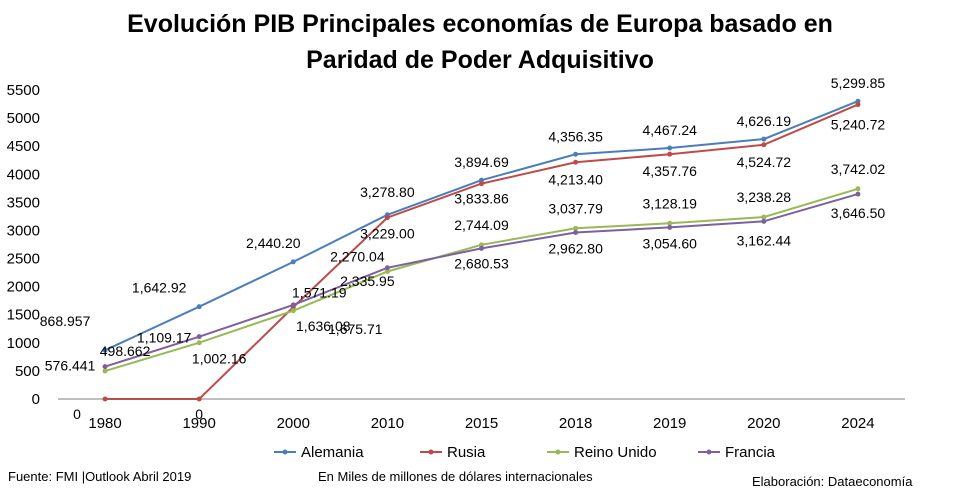 The width and height of the screenshot is (960, 492). Describe the element at coordinates (858, 125) in the screenshot. I see `data-label: 5,240.72` at that location.